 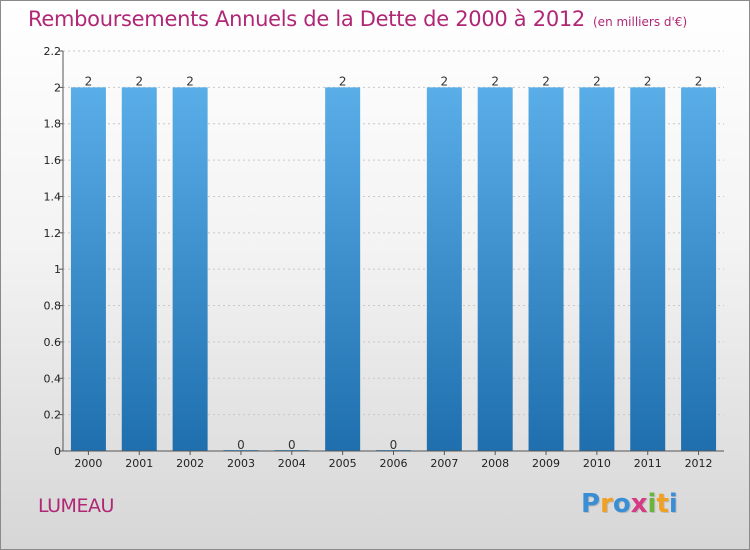 I want to click on logo-letter: x, so click(x=639, y=504).